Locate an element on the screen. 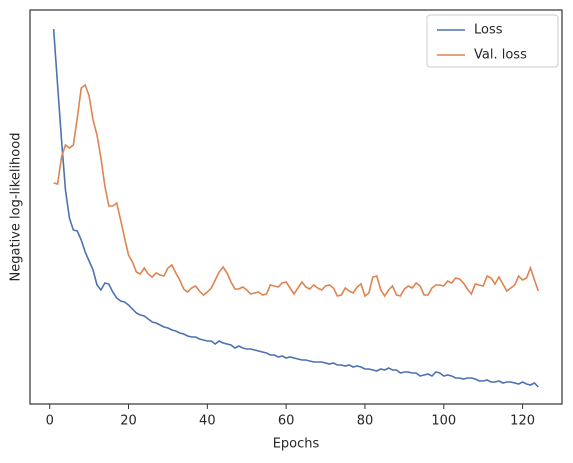 This screenshot has height=463, width=573. x-tick-label: 80 is located at coordinates (365, 421).